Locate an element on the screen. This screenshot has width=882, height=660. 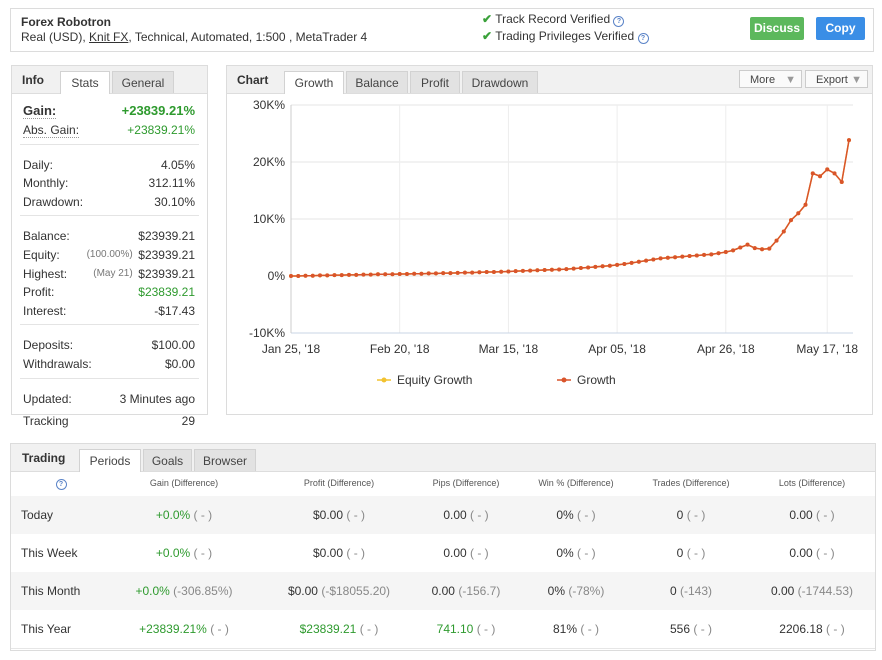
drawdown-tab: Drawdown is located at coordinates (500, 82).